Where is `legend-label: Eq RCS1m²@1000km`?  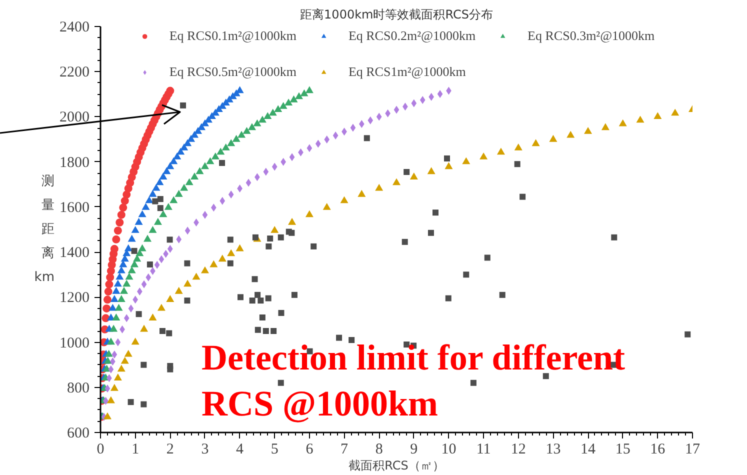 legend-label: Eq RCS1m²@1000km is located at coordinates (407, 72).